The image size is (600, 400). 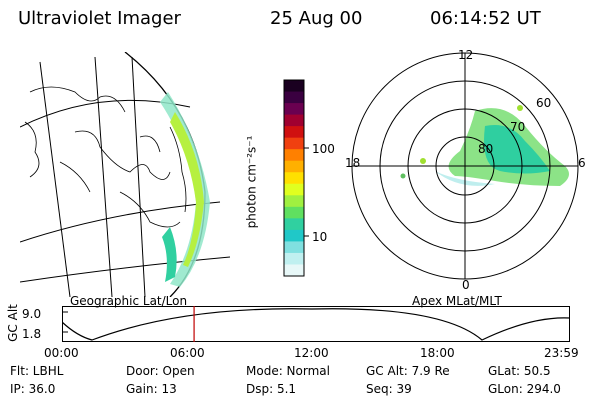 I want to click on orbit-plot-frame, so click(x=316, y=324).